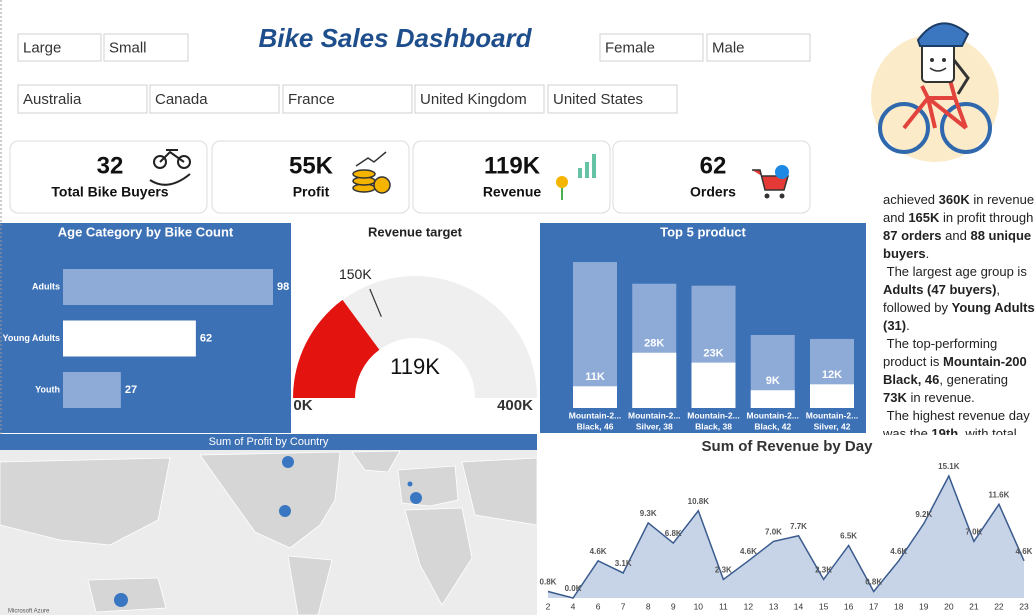 This screenshot has height=615, width=1035. Describe the element at coordinates (713, 354) in the screenshot. I see `data-label: 23K` at that location.